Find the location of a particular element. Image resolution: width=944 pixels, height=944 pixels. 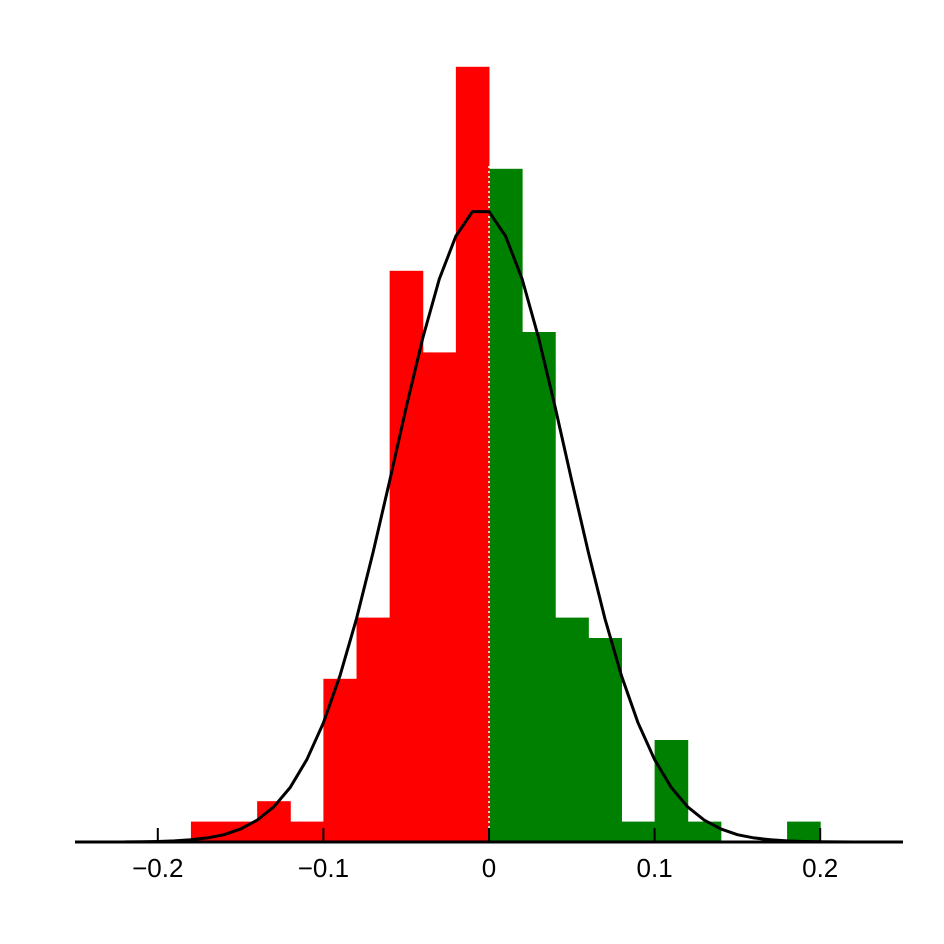

x-tick-label: −0.1 is located at coordinates (323, 868).